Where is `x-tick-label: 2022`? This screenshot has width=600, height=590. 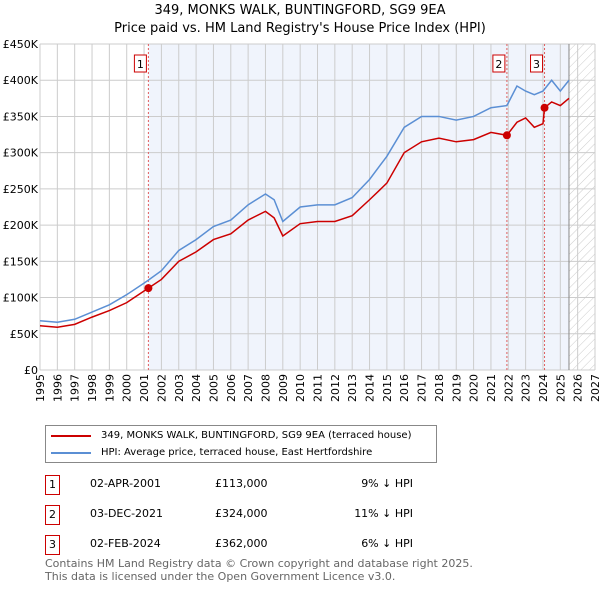 x-tick-label: 2022 is located at coordinates (508, 388).